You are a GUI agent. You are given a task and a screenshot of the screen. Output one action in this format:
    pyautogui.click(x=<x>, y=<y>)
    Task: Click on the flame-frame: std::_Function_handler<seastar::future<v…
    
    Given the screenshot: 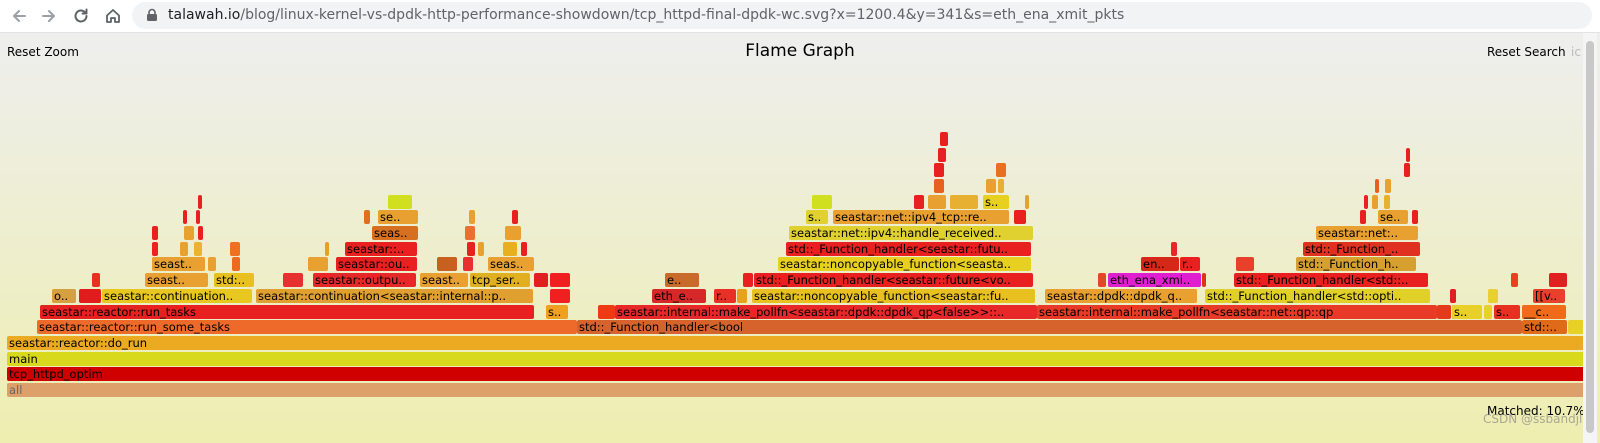 What is the action you would take?
    pyautogui.click(x=893, y=280)
    